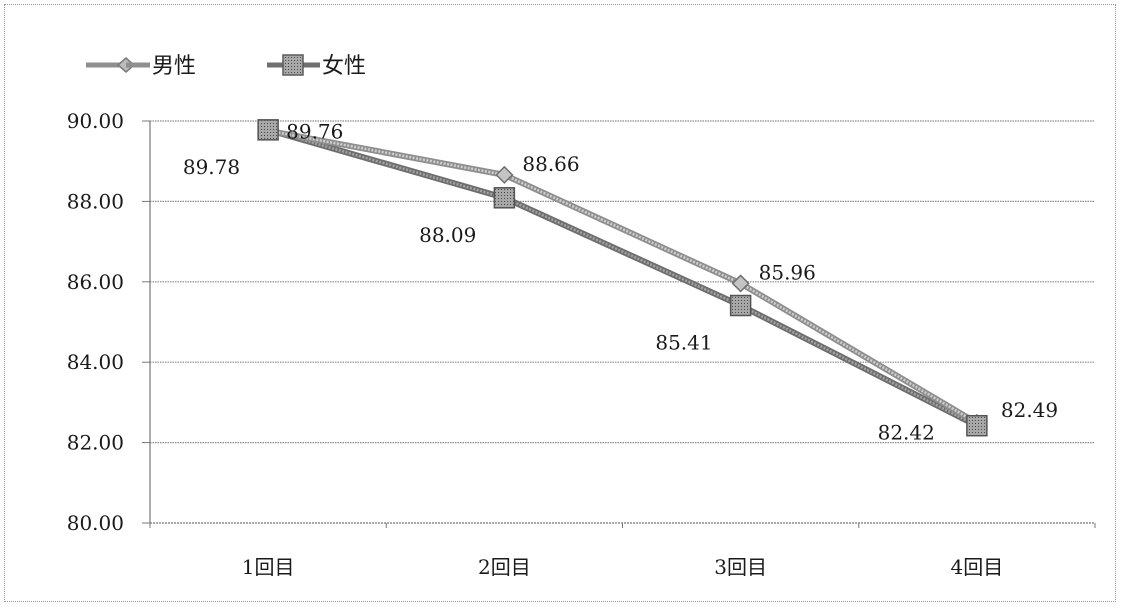  Describe the element at coordinates (174, 66) in the screenshot. I see `legend-label-male: 男性` at that location.